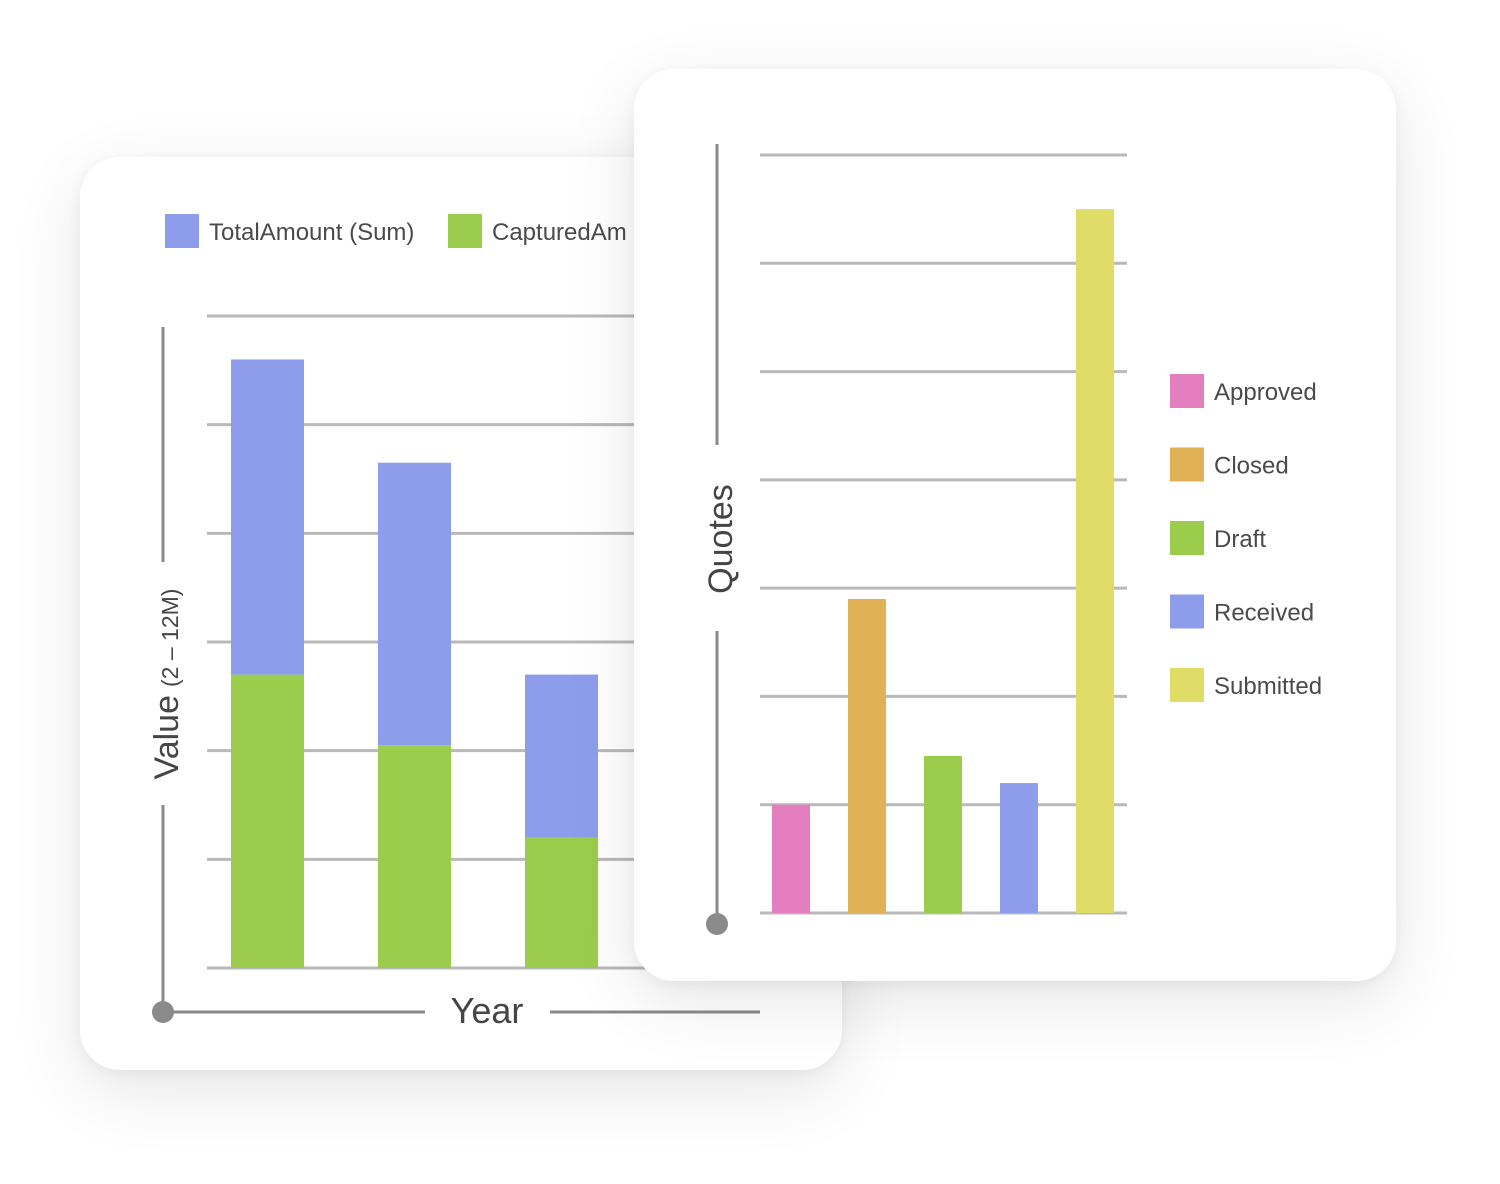  I want to click on y-axis-title: Value (2 – 12M), so click(167, 684).